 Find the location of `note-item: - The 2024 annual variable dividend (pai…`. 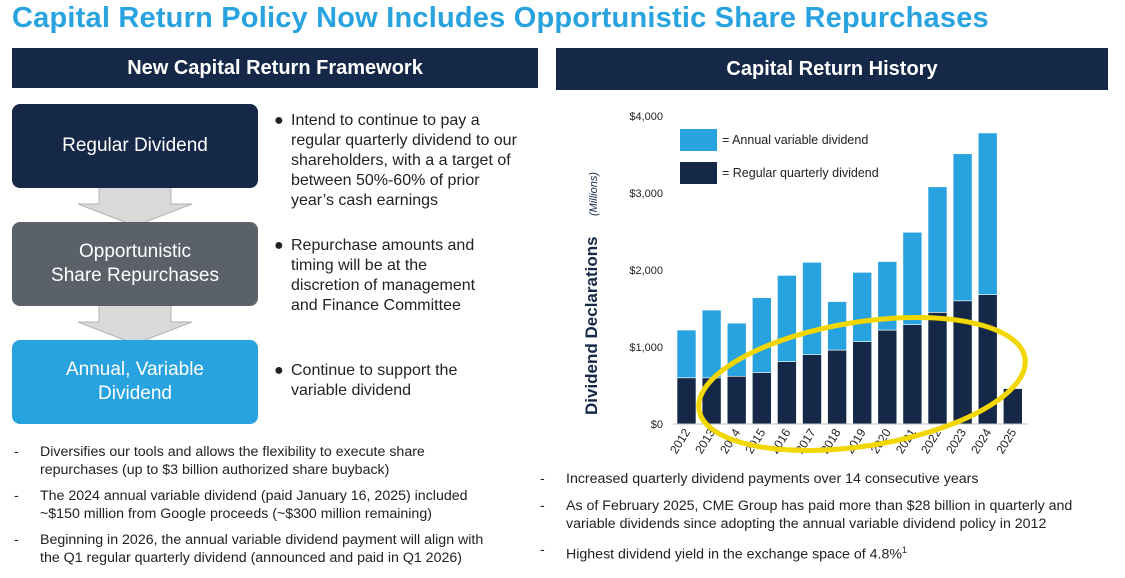

note-item: - The 2024 annual variable dividend (pai… is located at coordinates (274, 505).